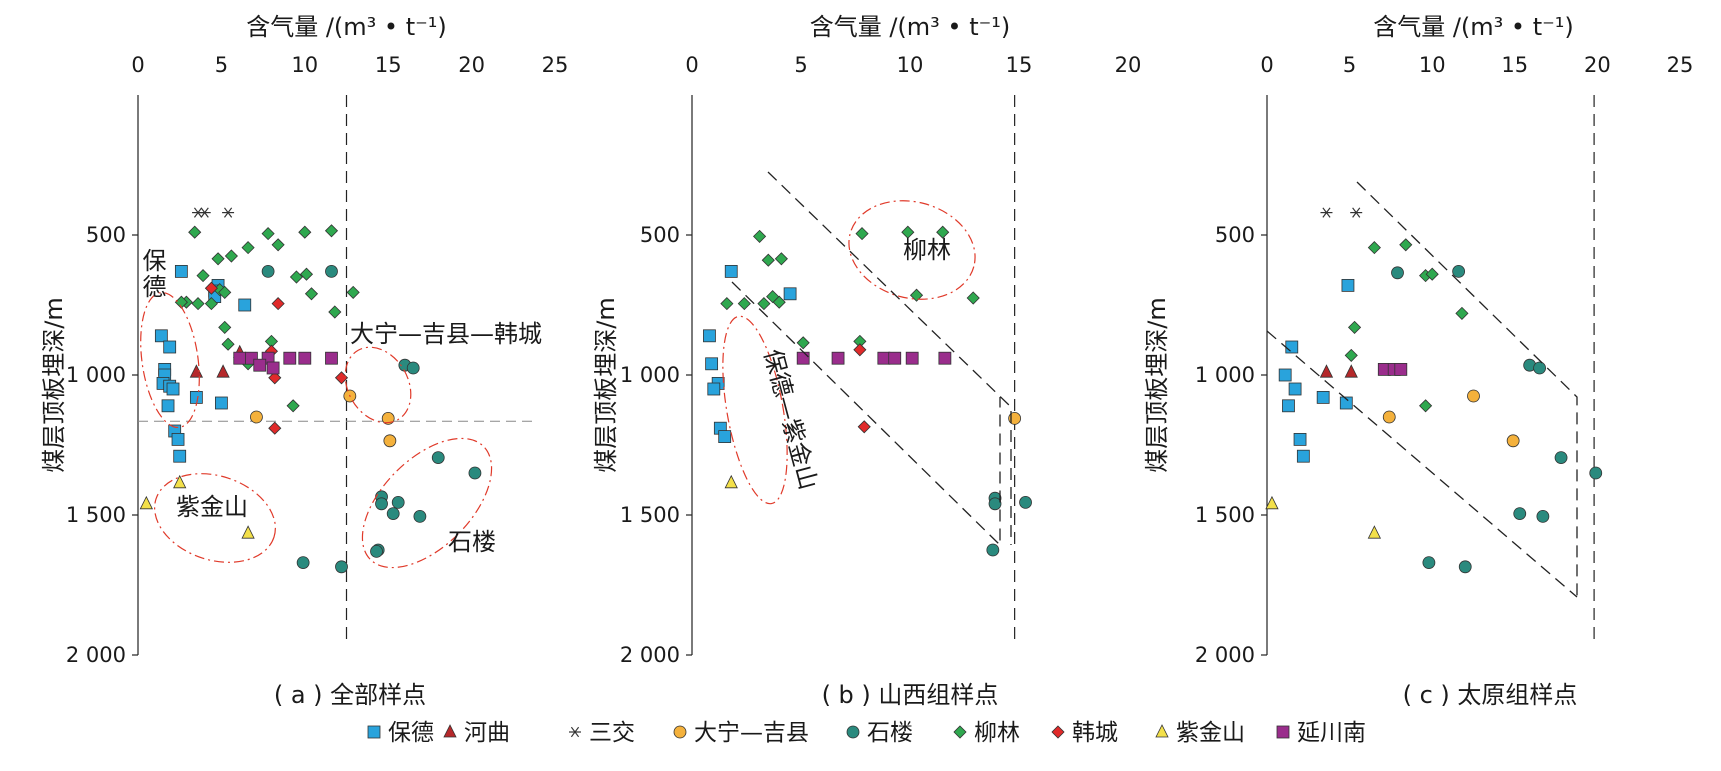  Describe the element at coordinates (1490, 695) in the screenshot. I see `panel-caption: ( c ) 太原组样点` at that location.